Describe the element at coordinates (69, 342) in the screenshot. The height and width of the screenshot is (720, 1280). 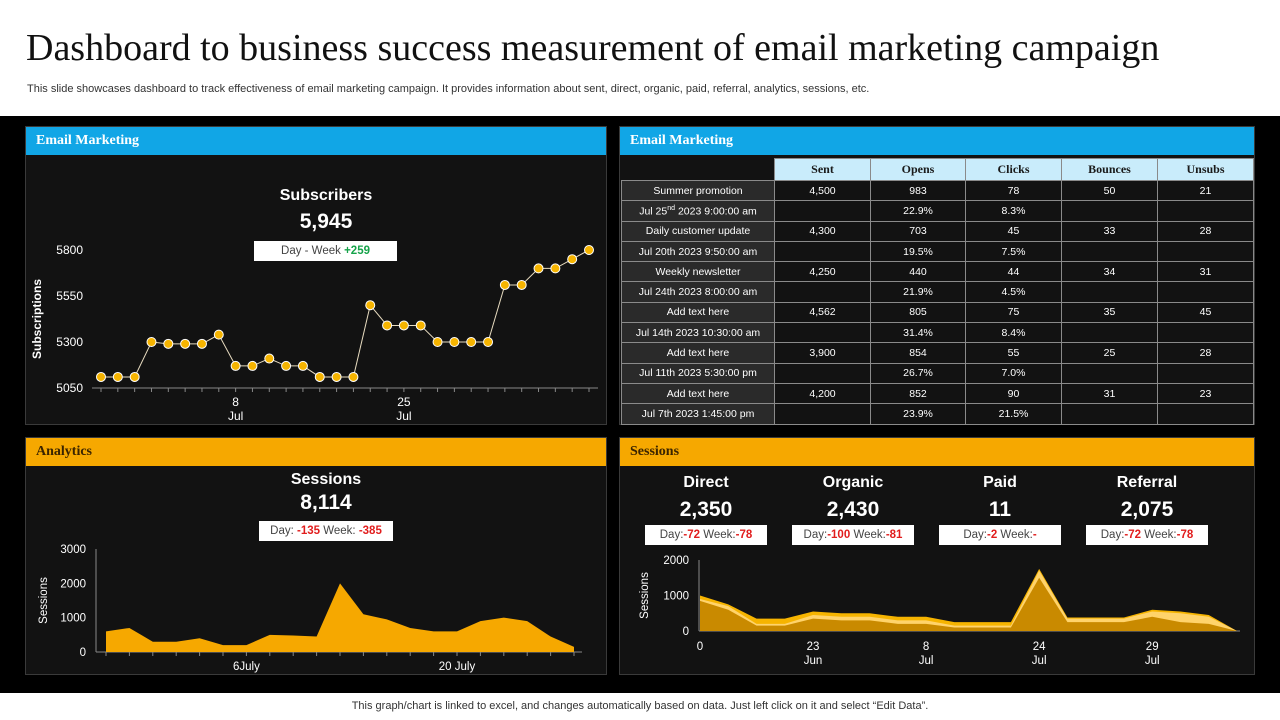
I see `y-tick-label: 5300` at that location.